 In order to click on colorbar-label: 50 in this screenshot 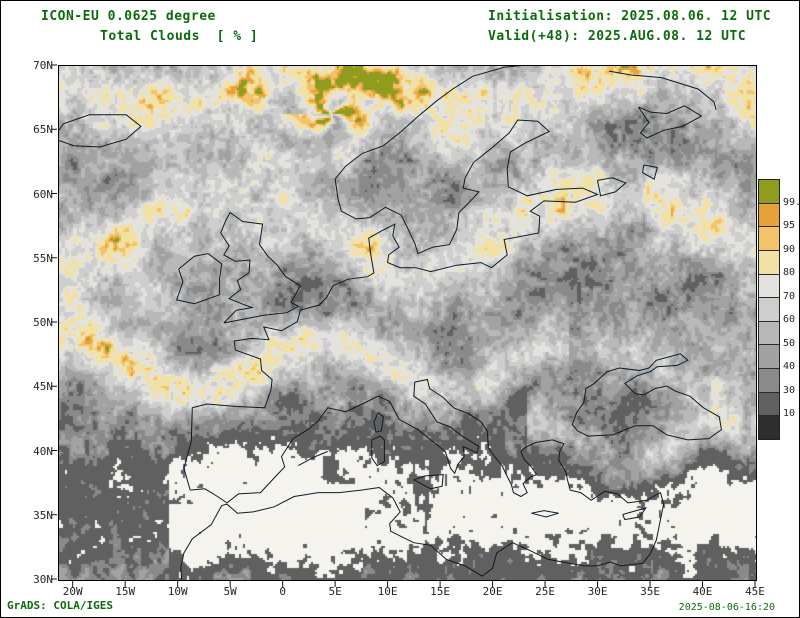, I will do `click(789, 343)`.